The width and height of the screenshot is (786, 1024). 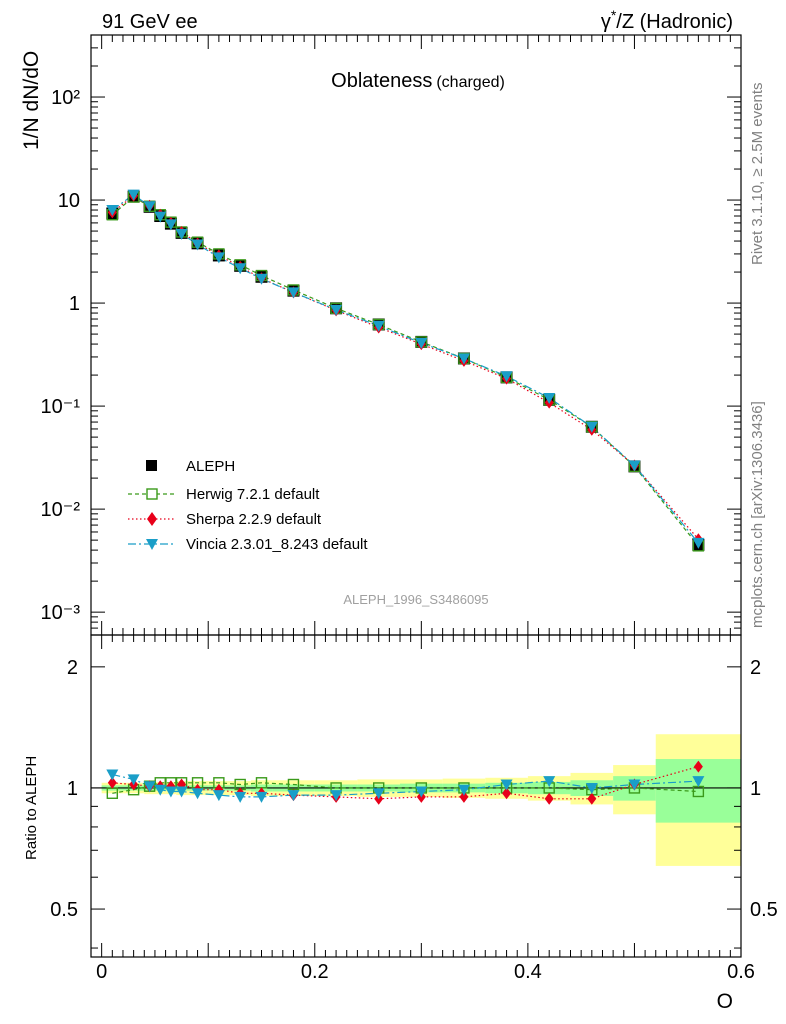 I want to click on ratio-xlabel: O, so click(x=725, y=1001).